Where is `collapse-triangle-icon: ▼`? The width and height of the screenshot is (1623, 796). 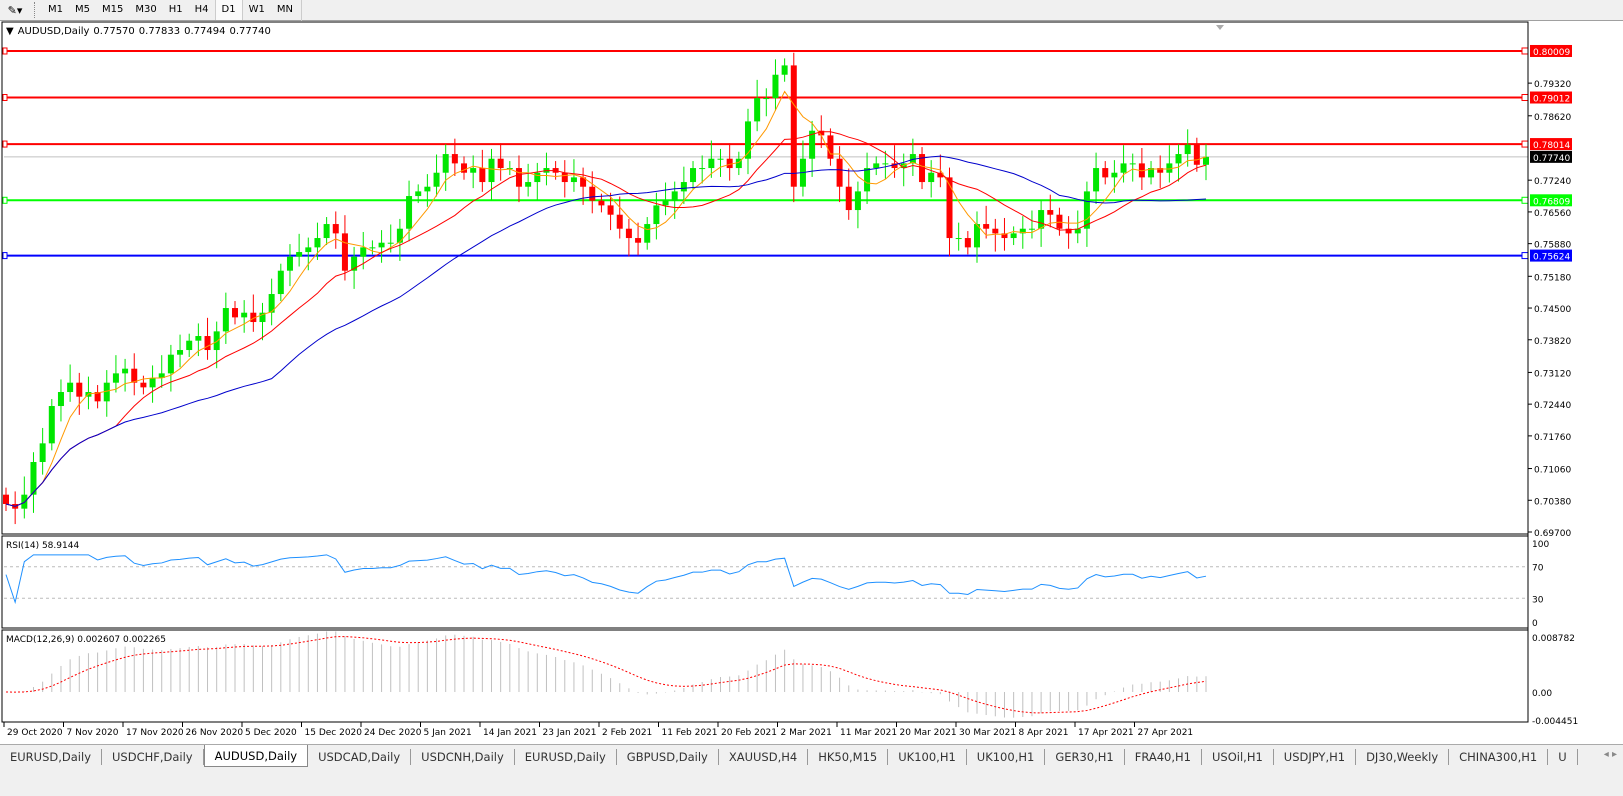 collapse-triangle-icon: ▼ is located at coordinates (10, 31).